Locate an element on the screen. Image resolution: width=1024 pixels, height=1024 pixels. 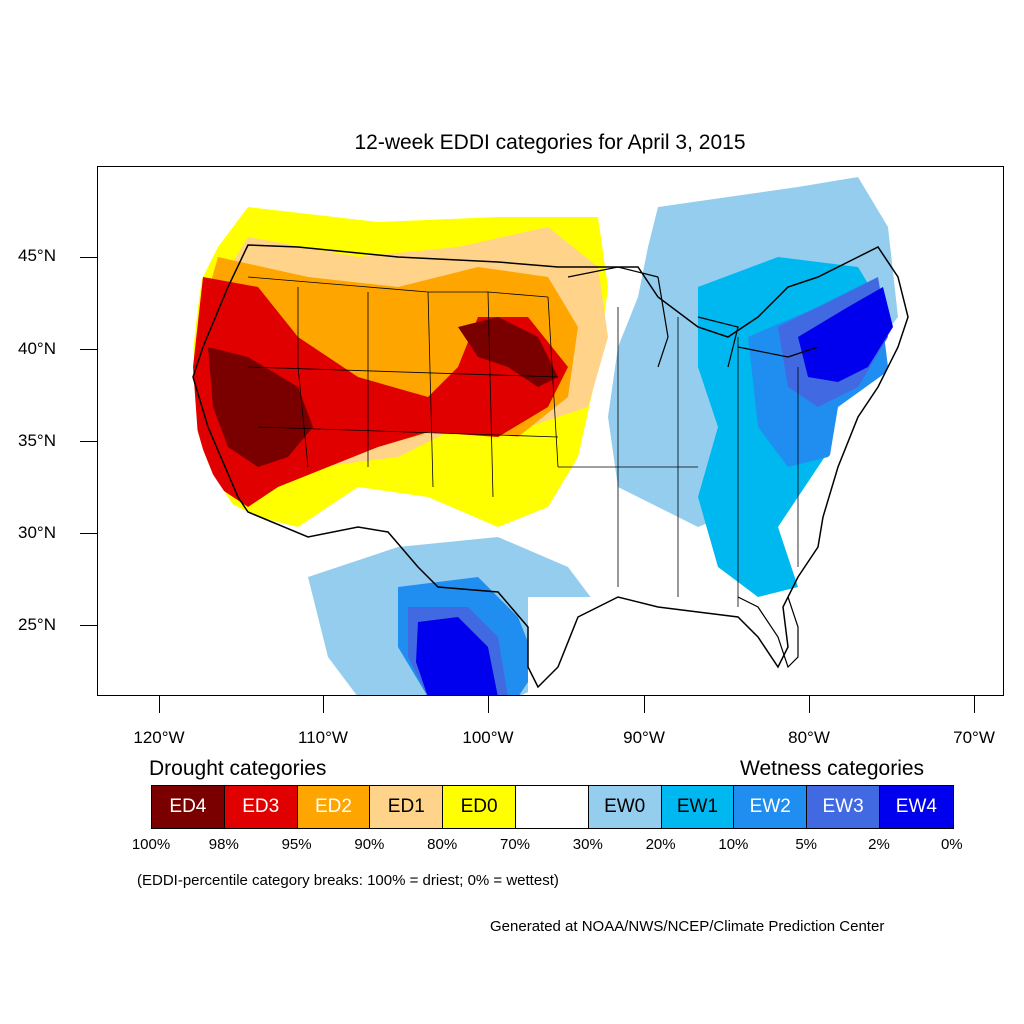
lon-label-100: 100°W is located at coordinates (488, 737).